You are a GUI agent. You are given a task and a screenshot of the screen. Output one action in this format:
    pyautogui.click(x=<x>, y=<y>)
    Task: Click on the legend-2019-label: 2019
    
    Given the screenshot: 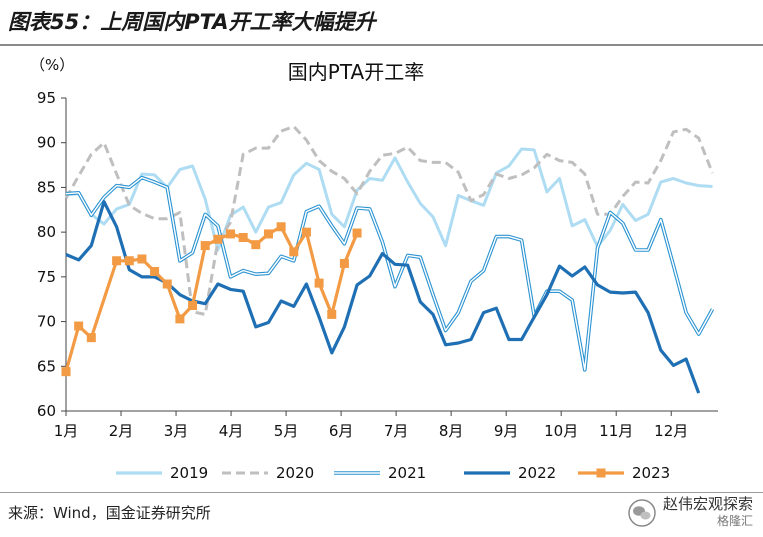 What is the action you would take?
    pyautogui.click(x=189, y=473)
    